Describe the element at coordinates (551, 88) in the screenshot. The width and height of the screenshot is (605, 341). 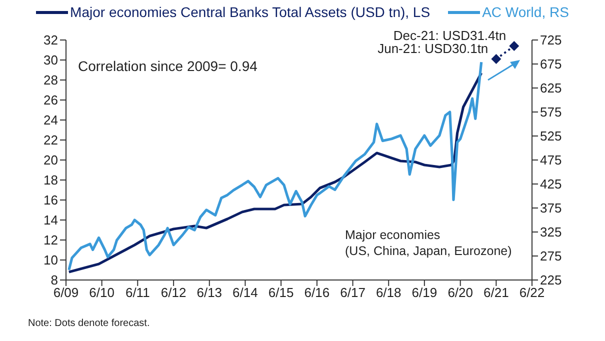
I see `y2-tick-label: 625` at that location.